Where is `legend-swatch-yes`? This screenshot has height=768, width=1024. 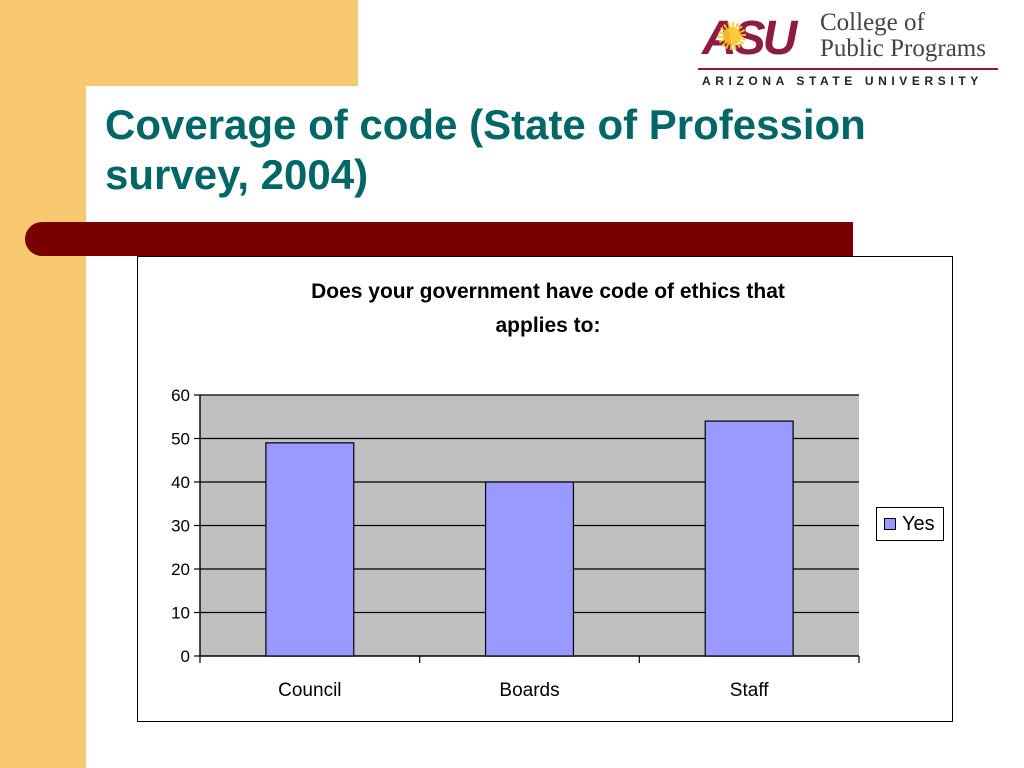
legend-swatch-yes is located at coordinates (890, 524).